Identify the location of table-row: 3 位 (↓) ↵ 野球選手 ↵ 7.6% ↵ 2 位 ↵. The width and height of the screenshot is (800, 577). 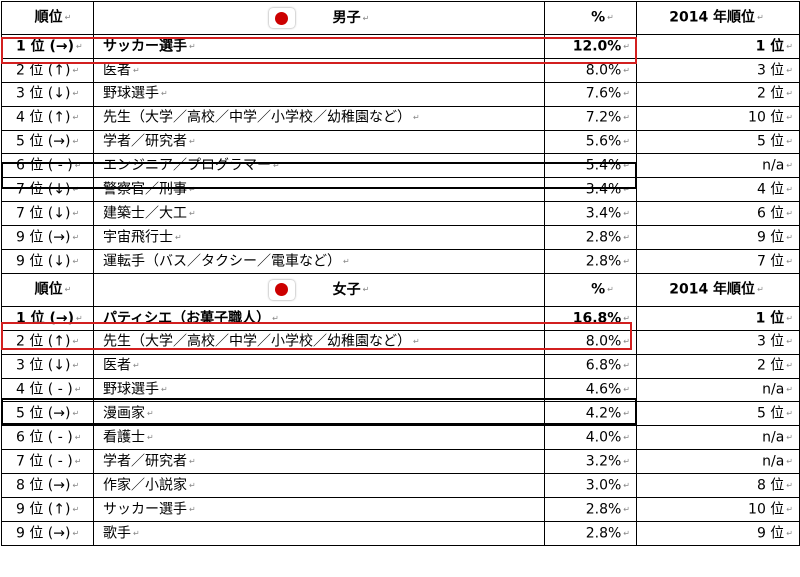
(400, 94).